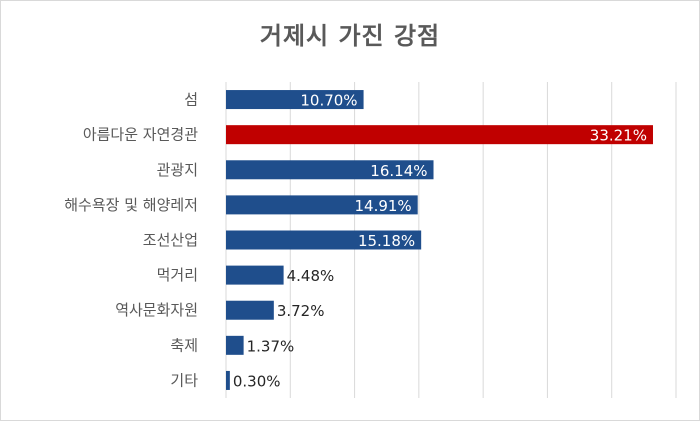 This screenshot has width=700, height=421. I want to click on category-label: 섬, so click(191, 100).